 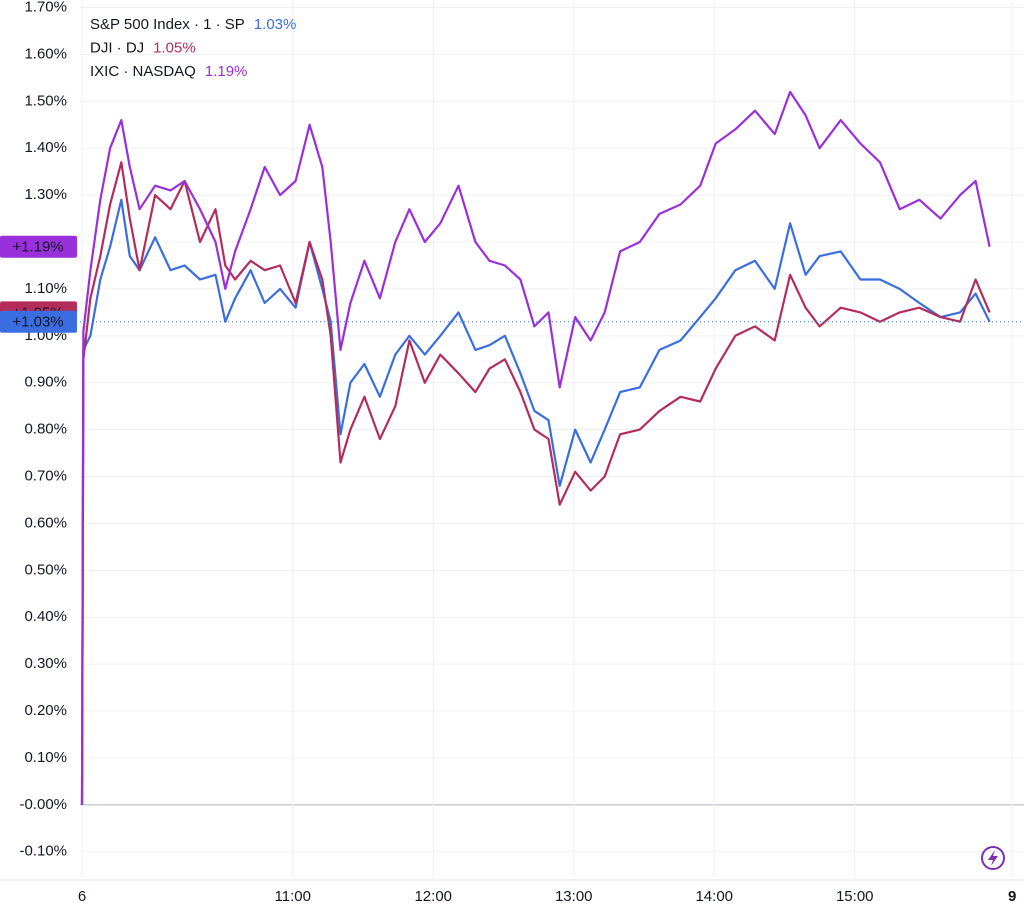 What do you see at coordinates (45, 53) in the screenshot?
I see `y-tick-label: 1.60%` at bounding box center [45, 53].